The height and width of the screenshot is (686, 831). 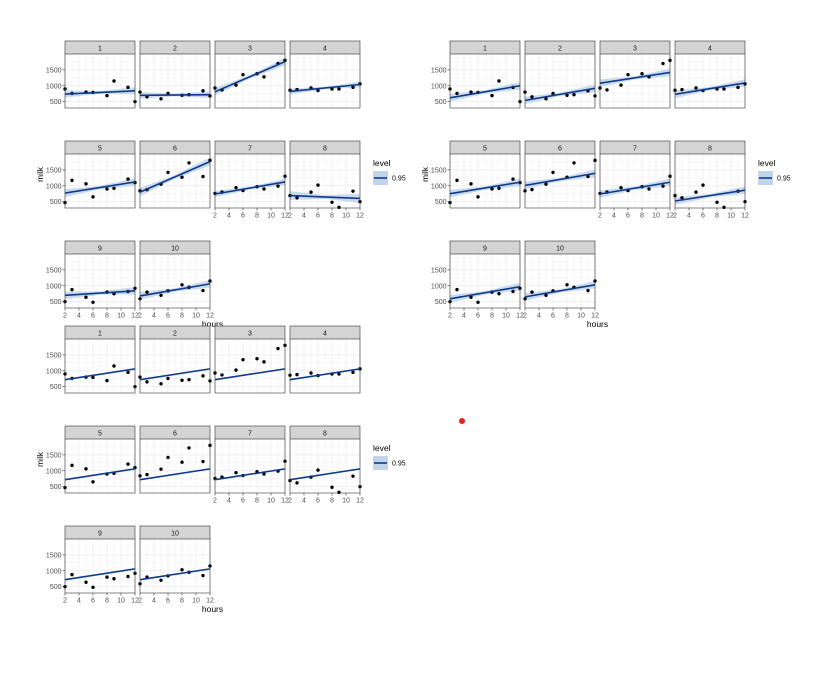 I want to click on facet-strip-label: 8, so click(x=710, y=149).